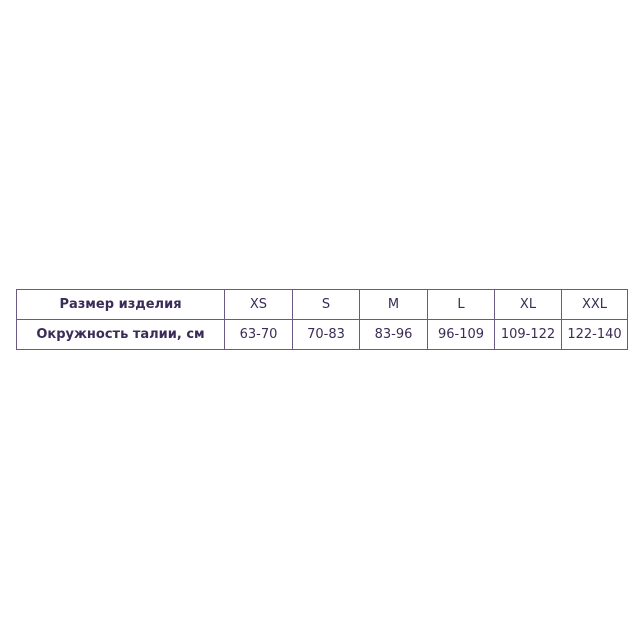 The height and width of the screenshot is (640, 640). I want to click on table-cell: XXL, so click(594, 304).